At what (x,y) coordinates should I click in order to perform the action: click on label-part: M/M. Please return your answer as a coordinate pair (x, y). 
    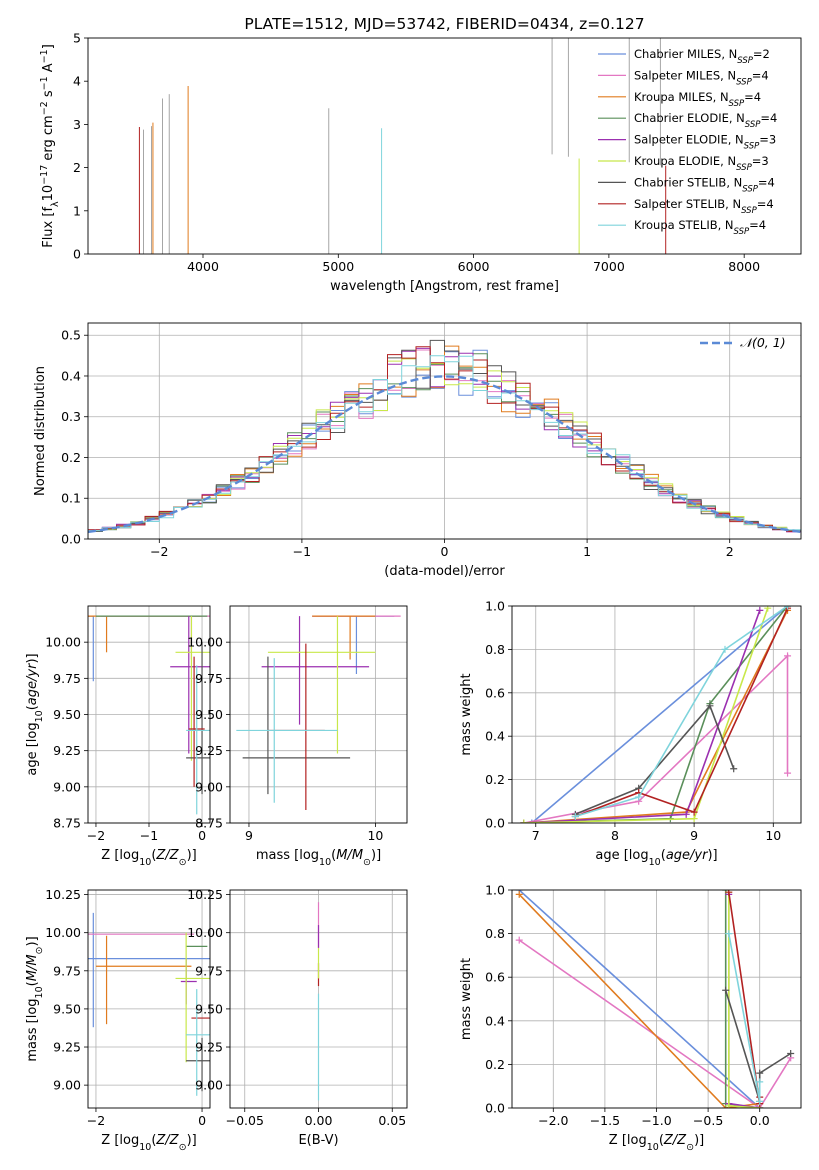
    Looking at the image, I should click on (349, 855).